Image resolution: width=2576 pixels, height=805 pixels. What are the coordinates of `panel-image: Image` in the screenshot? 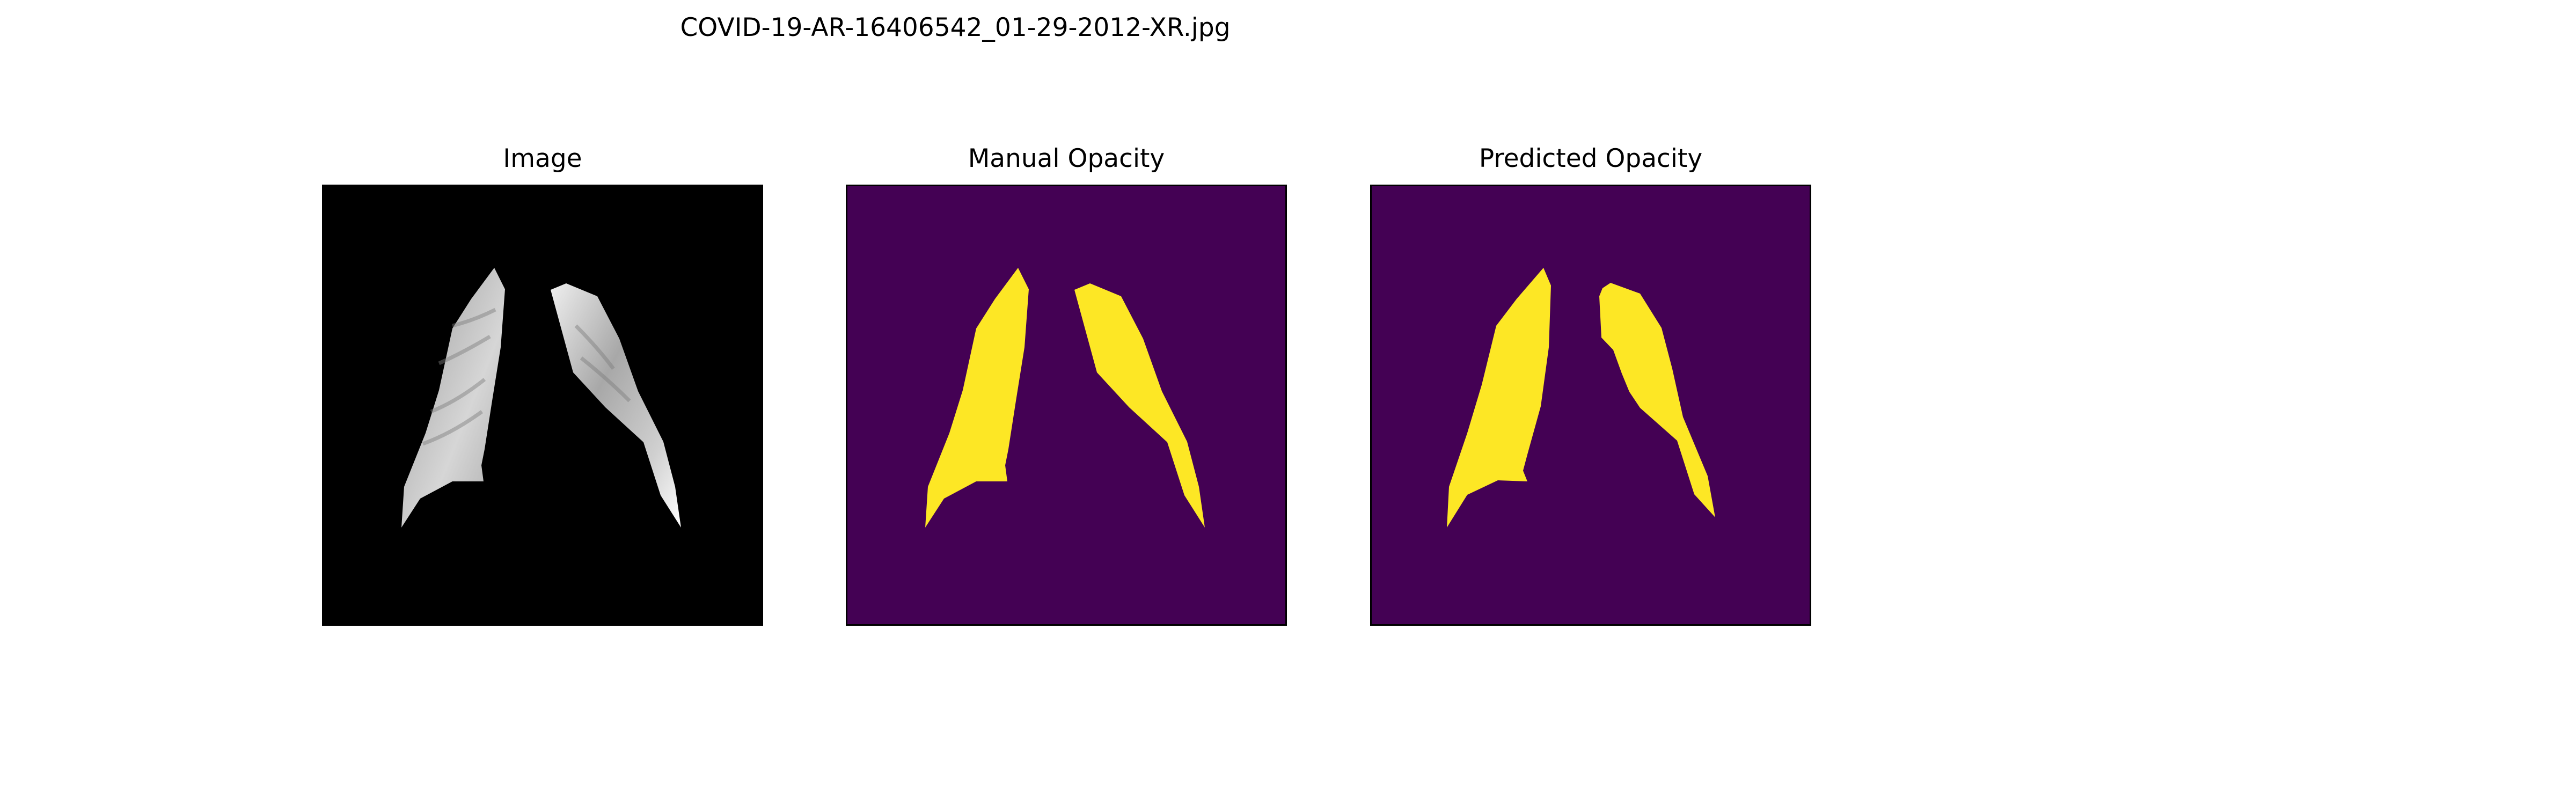 It's located at (542, 384).